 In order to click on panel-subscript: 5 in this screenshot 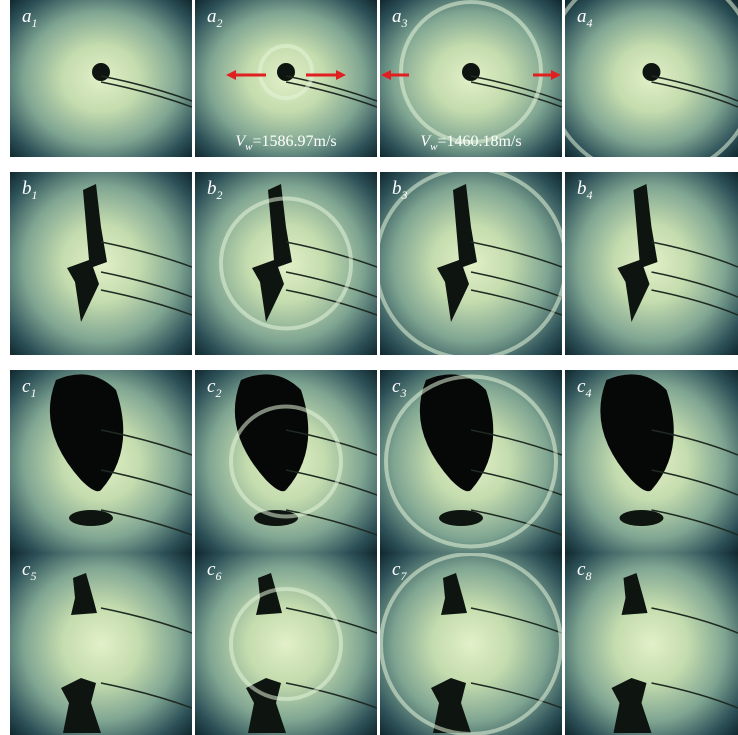, I will do `click(33, 575)`.